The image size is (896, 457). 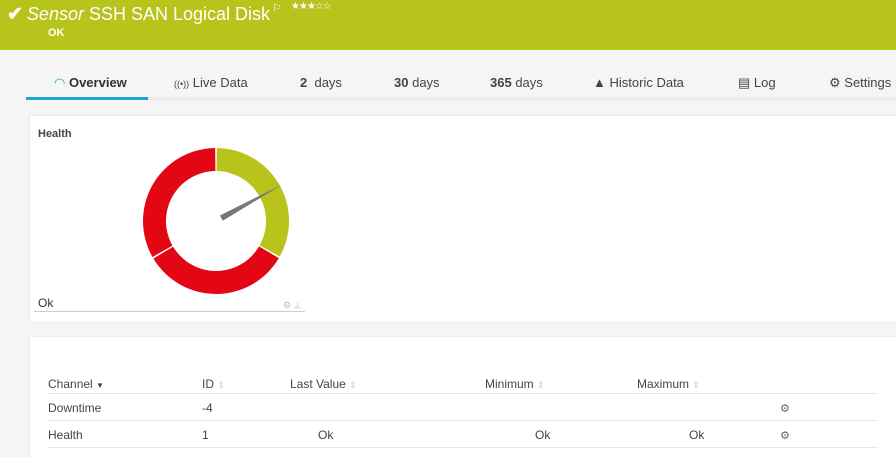 I want to click on live-icon: ((•)), so click(x=182, y=84).